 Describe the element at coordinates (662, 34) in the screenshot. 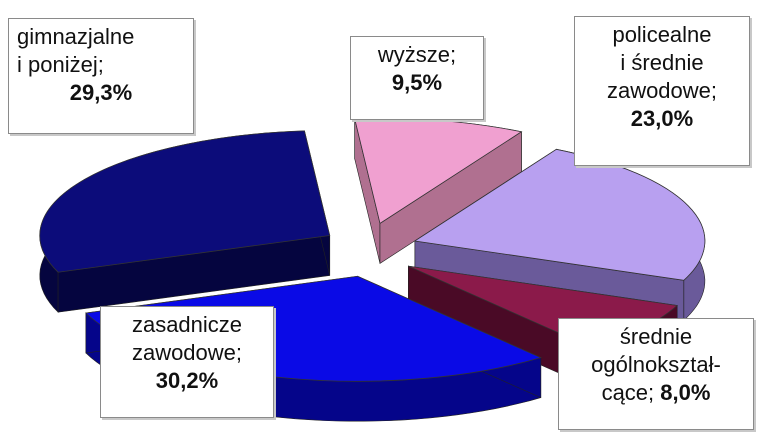

I see `label-policealne-line1: policealne` at that location.